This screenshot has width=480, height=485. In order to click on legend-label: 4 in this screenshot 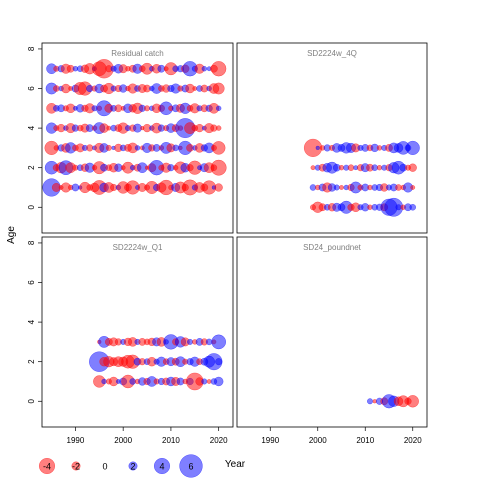, I will do `click(161, 467)`.